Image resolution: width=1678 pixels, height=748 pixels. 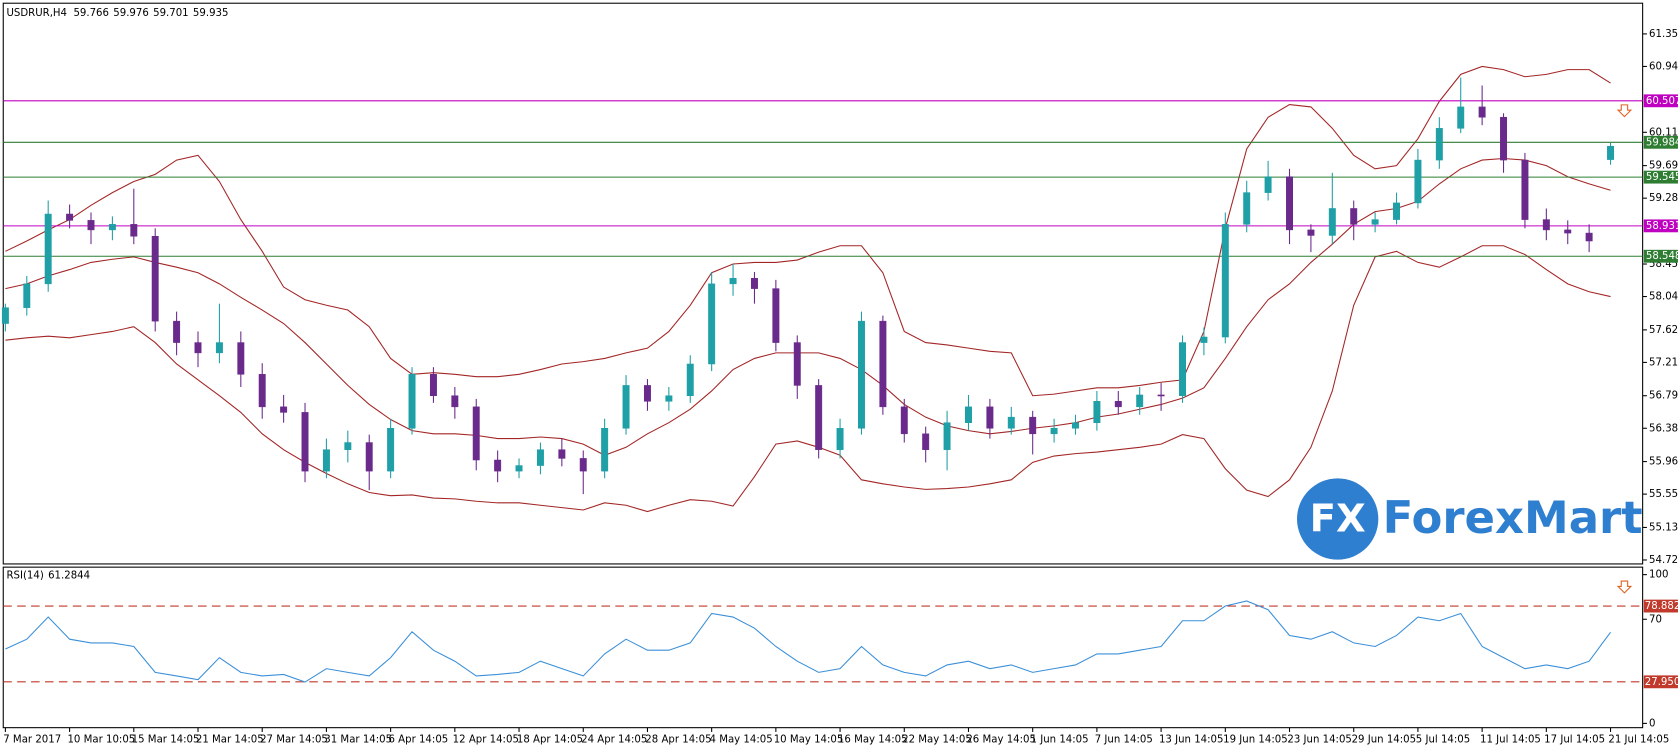 I want to click on x-tick-label: 17 Jul 14:05, so click(x=1574, y=739).